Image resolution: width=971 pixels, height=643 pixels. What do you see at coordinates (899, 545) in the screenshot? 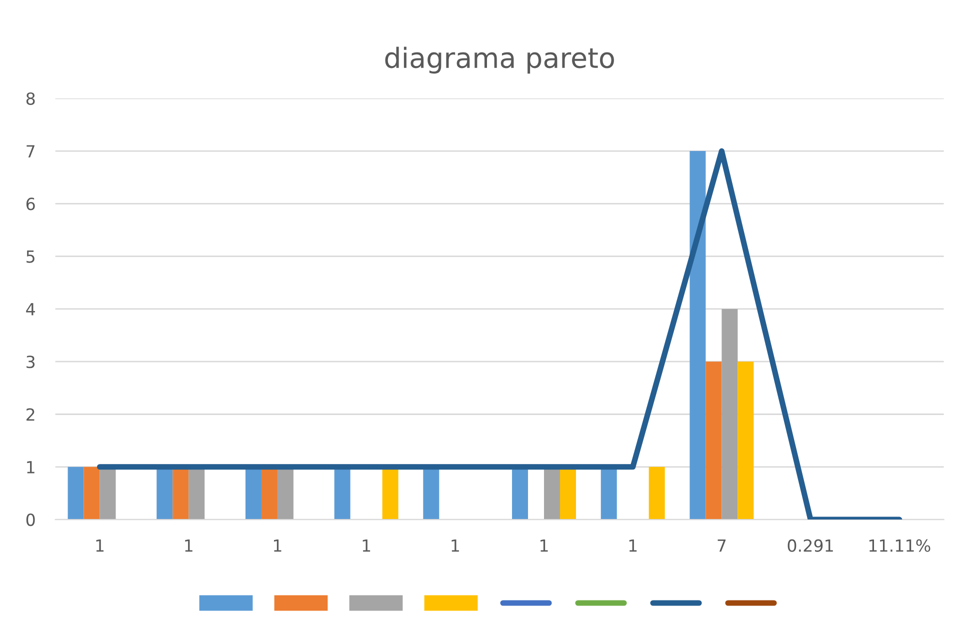
I see `x-tick-label: 11.11%` at bounding box center [899, 545].